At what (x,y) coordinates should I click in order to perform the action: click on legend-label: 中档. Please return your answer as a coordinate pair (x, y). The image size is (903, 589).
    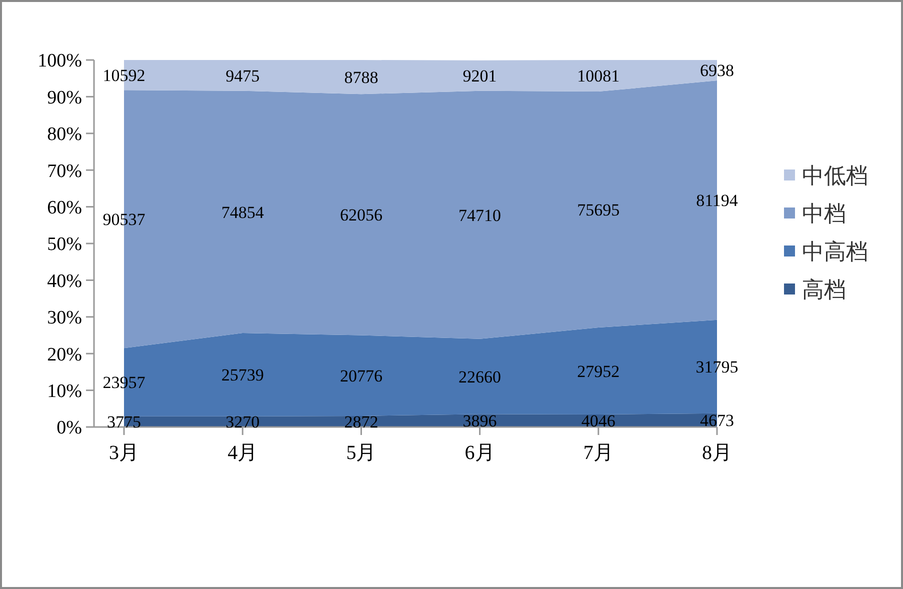
    Looking at the image, I should click on (824, 213).